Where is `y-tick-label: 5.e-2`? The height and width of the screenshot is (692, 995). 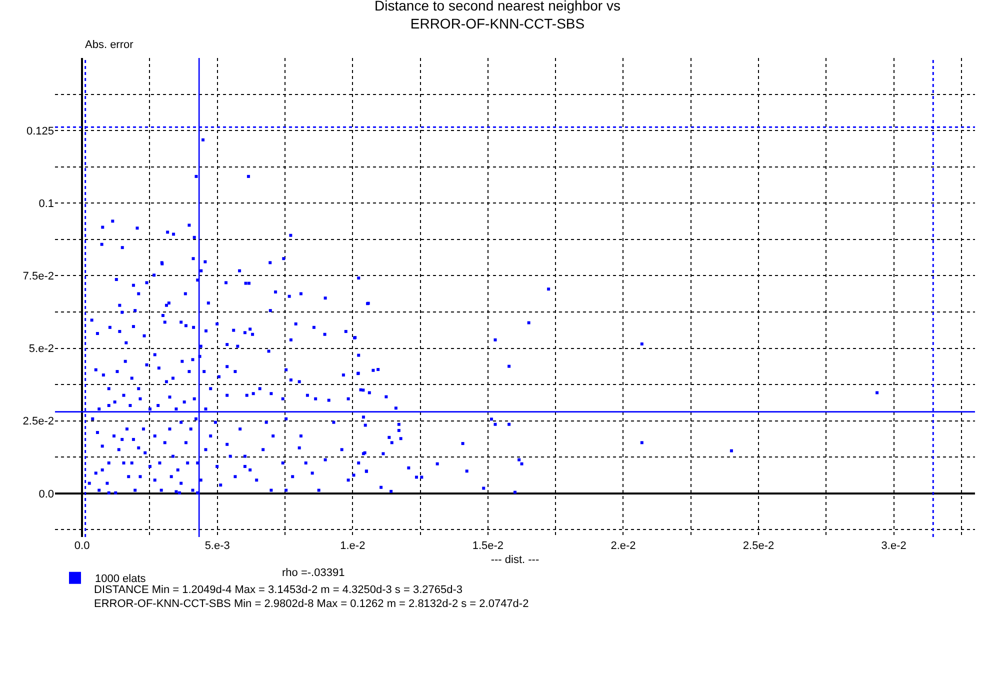 y-tick-label: 5.e-2 is located at coordinates (41, 349).